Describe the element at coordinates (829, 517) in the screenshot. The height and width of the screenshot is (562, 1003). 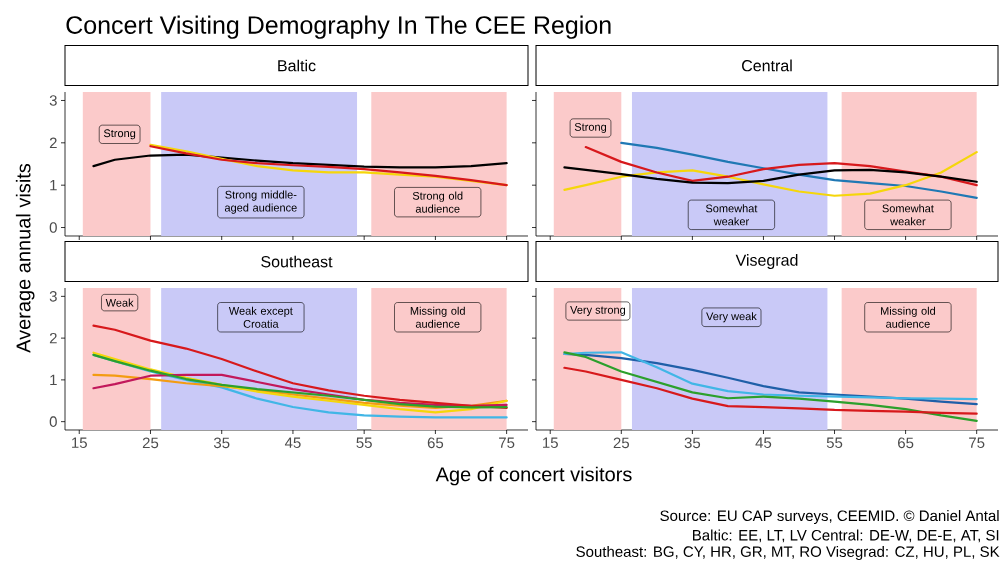
I see `source-note: Source: EU CAP surveys, CEEMID. © Daniel Antal` at that location.